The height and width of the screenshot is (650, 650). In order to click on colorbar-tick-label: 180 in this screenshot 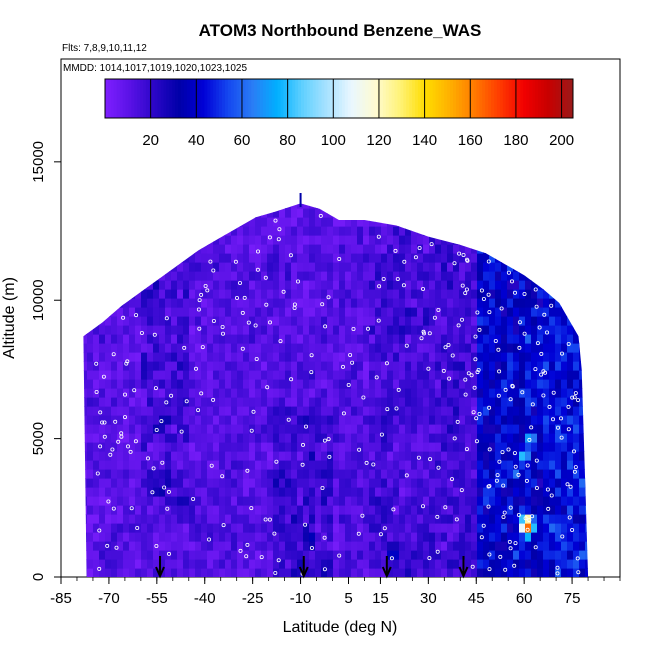, I will do `click(515, 140)`.